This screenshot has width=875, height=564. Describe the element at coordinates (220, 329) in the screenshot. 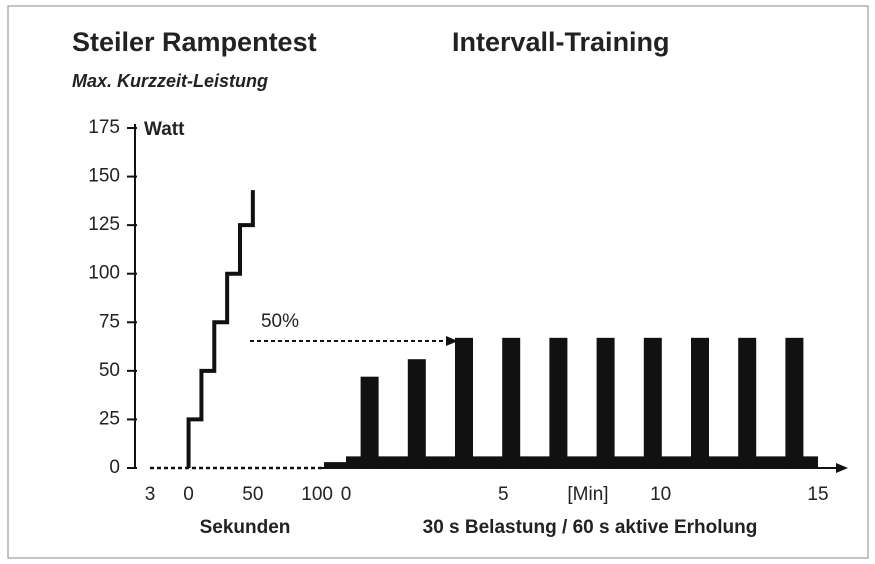

I see `ramp-line` at that location.